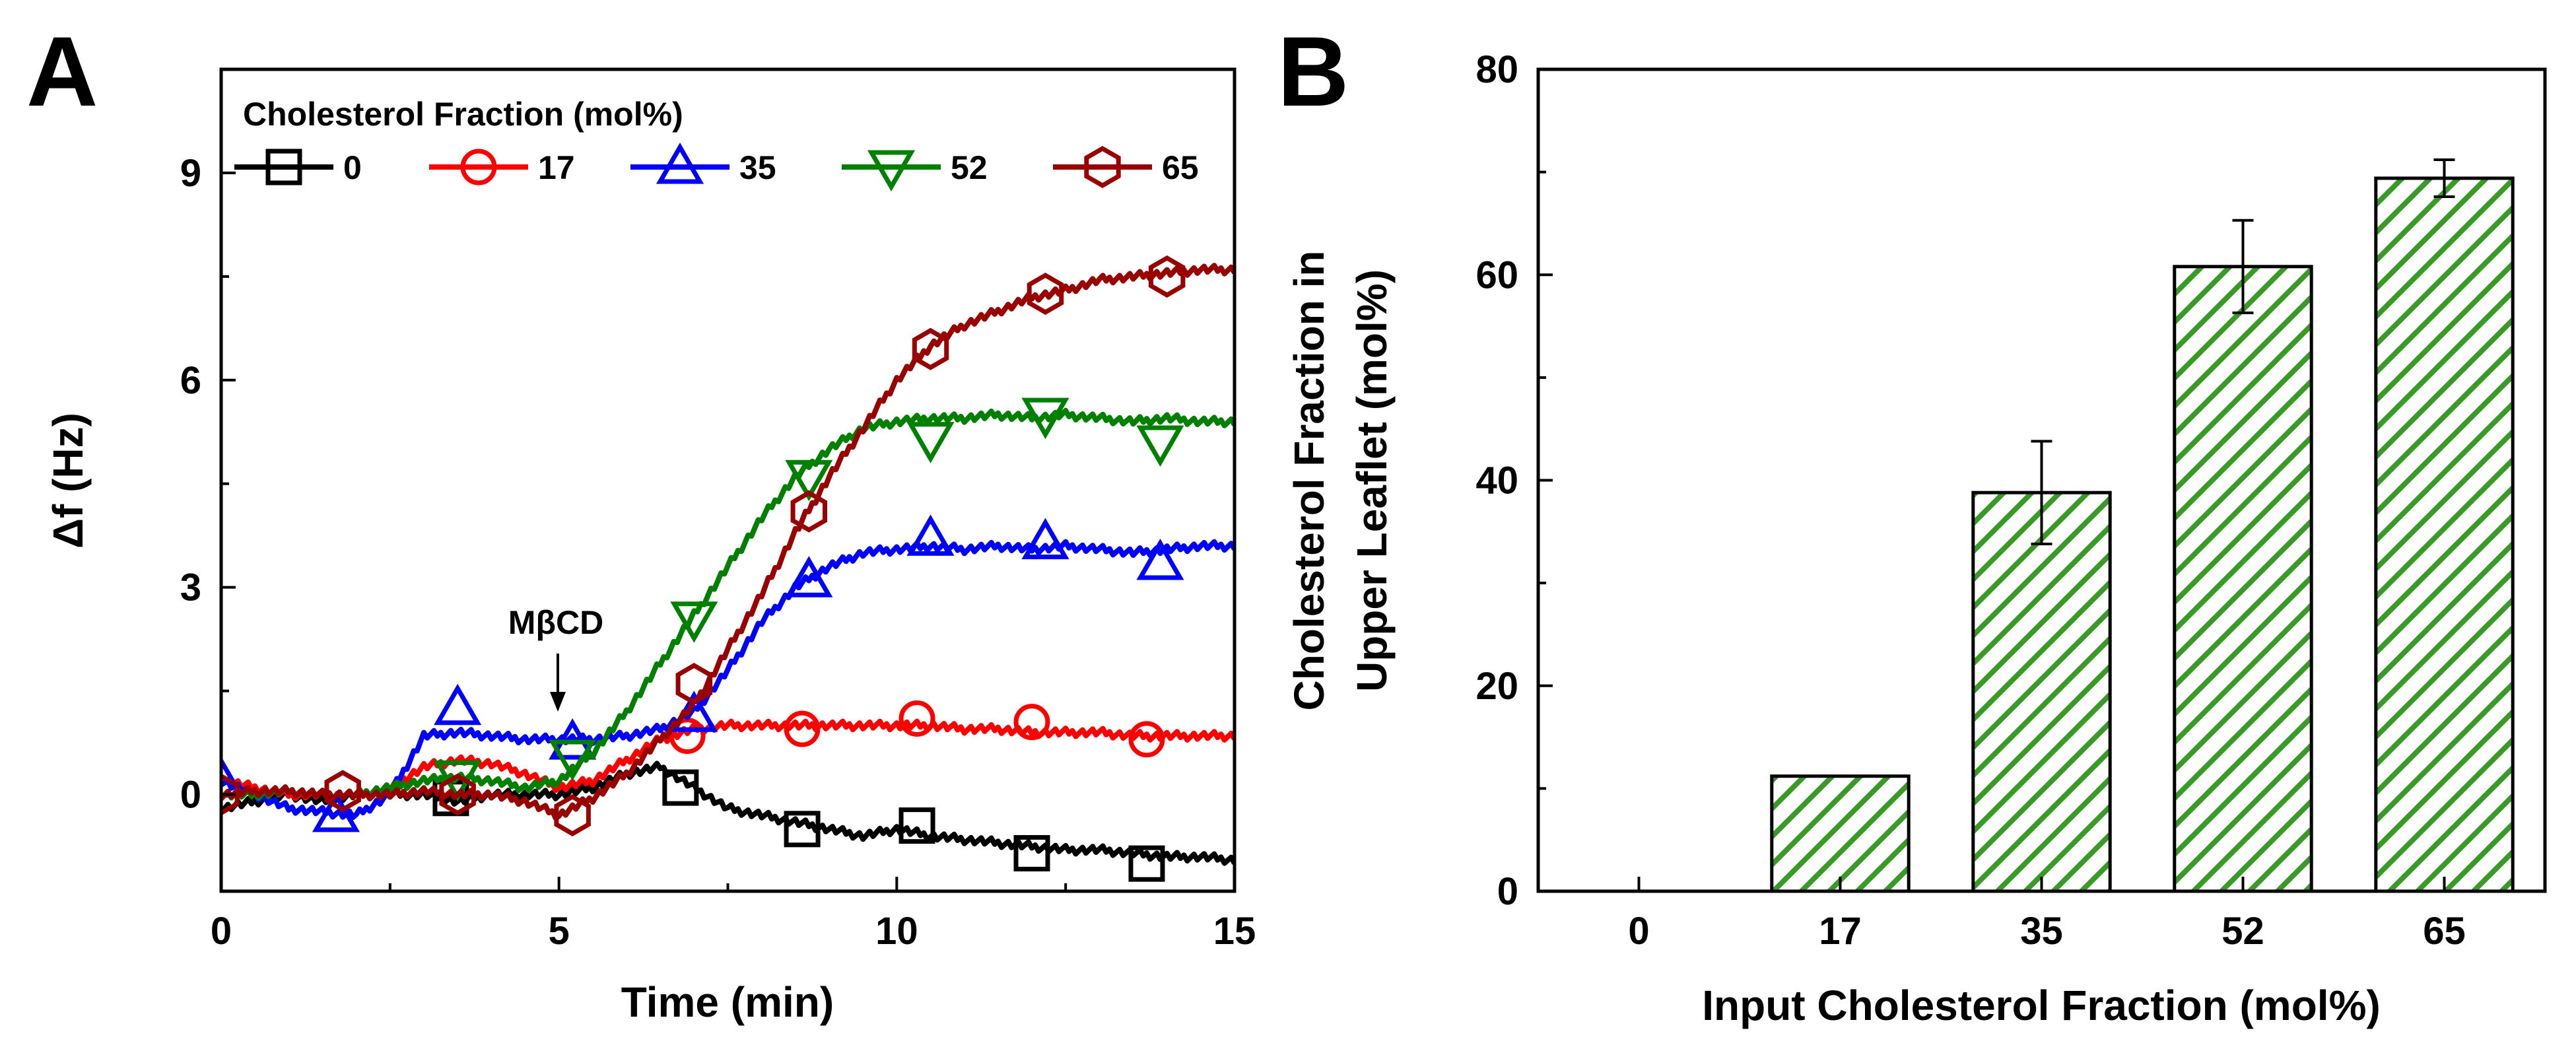 This screenshot has width=2576, height=1049. I want to click on x-tick-label: 52, so click(2243, 931).